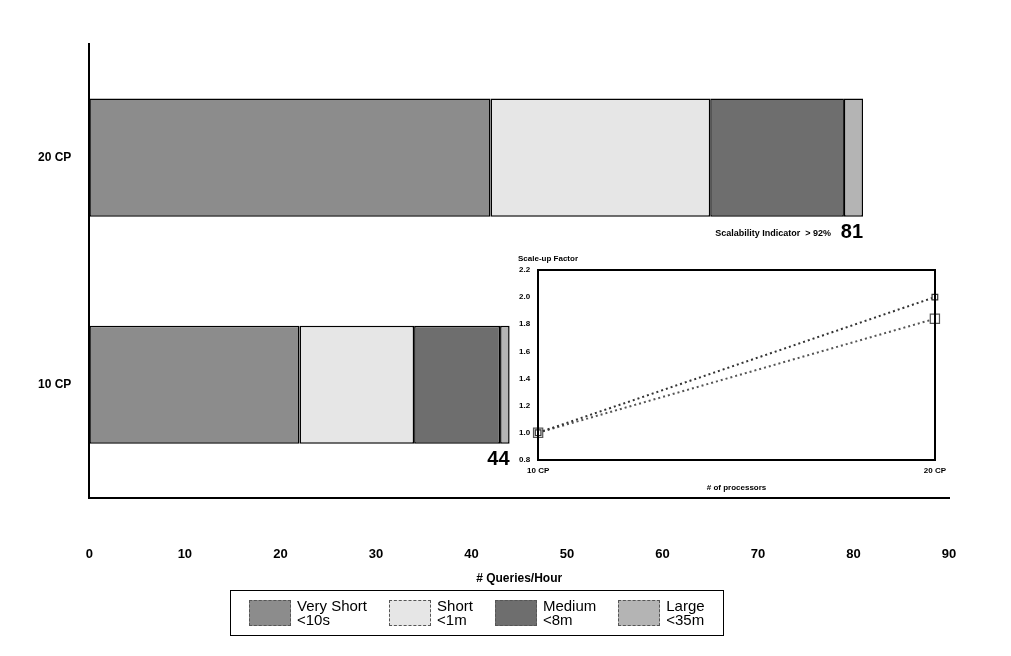 This screenshot has height=656, width=1011. What do you see at coordinates (736, 488) in the screenshot?
I see `x-axis-title: # of processors` at bounding box center [736, 488].